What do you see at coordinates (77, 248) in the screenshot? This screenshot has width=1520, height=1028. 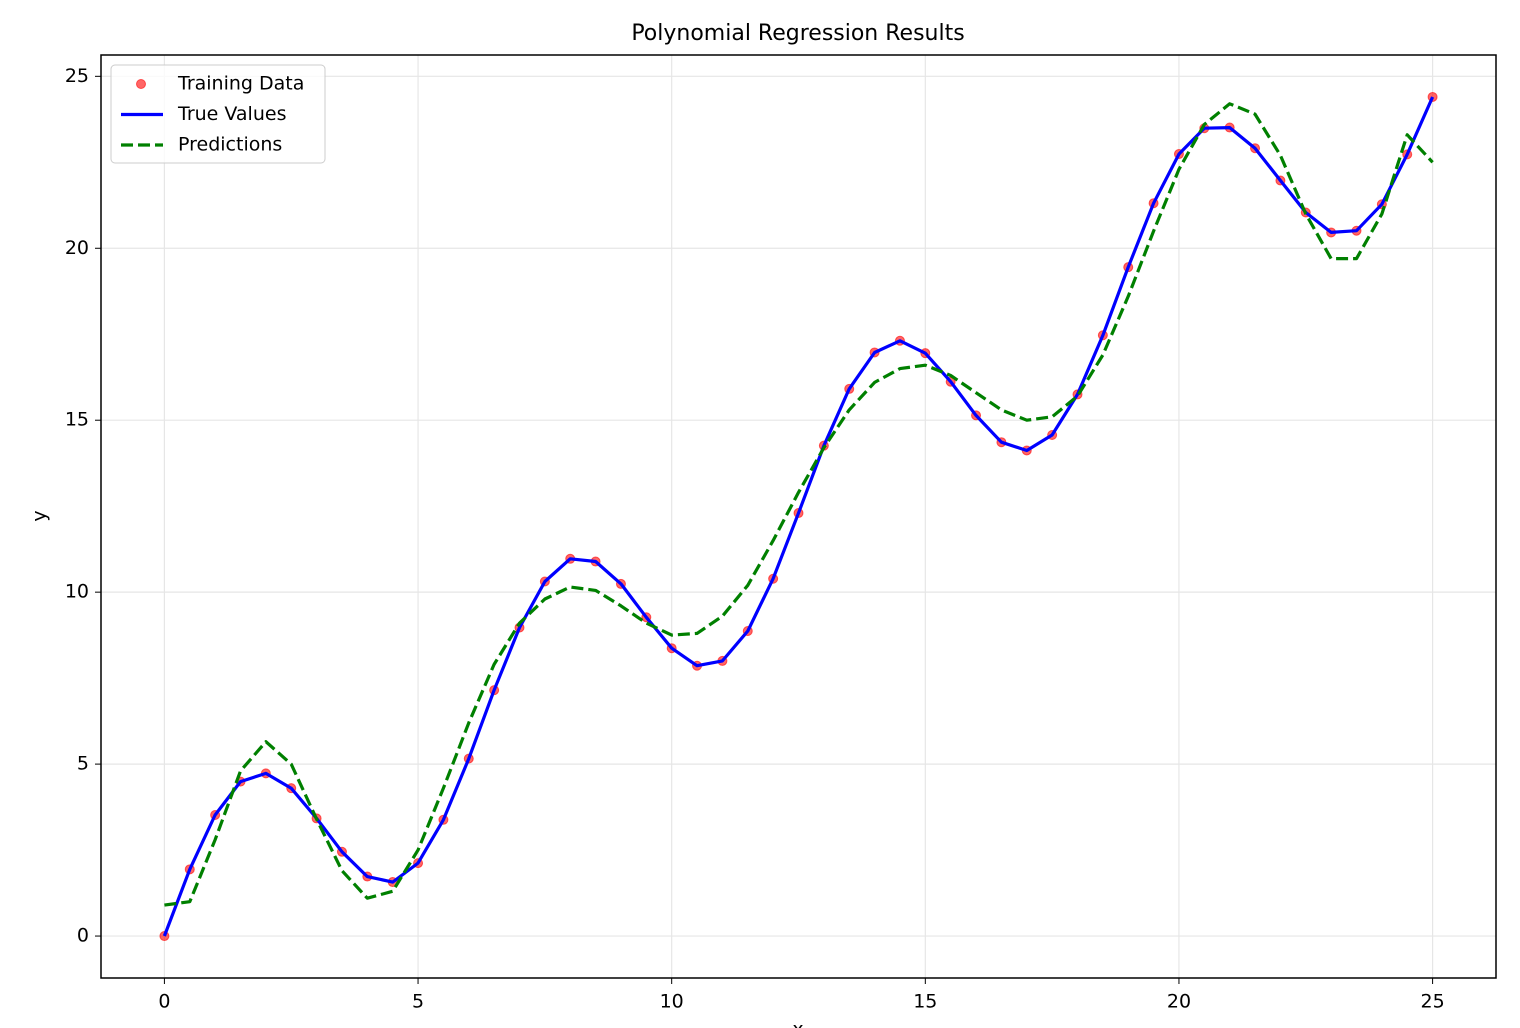 I see `y-tick-label: 20` at bounding box center [77, 248].